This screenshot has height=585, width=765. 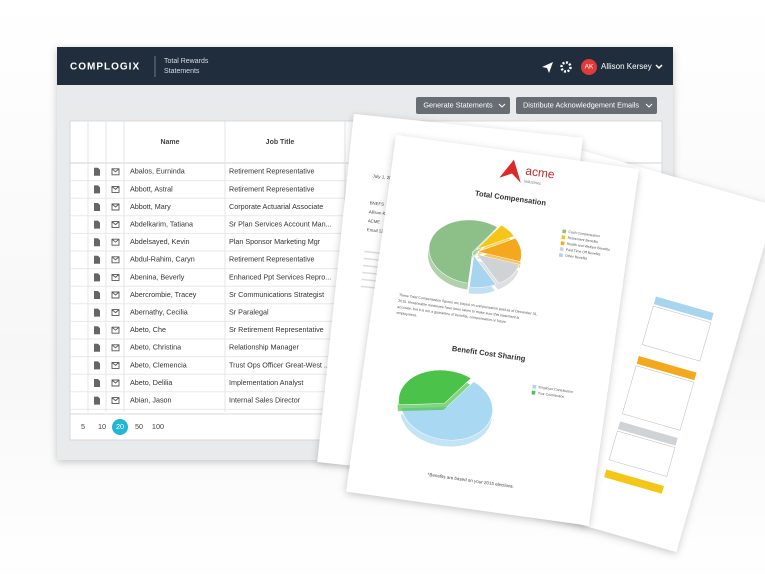 What do you see at coordinates (458, 104) in the screenshot?
I see `button-label: Generate Statements` at bounding box center [458, 104].